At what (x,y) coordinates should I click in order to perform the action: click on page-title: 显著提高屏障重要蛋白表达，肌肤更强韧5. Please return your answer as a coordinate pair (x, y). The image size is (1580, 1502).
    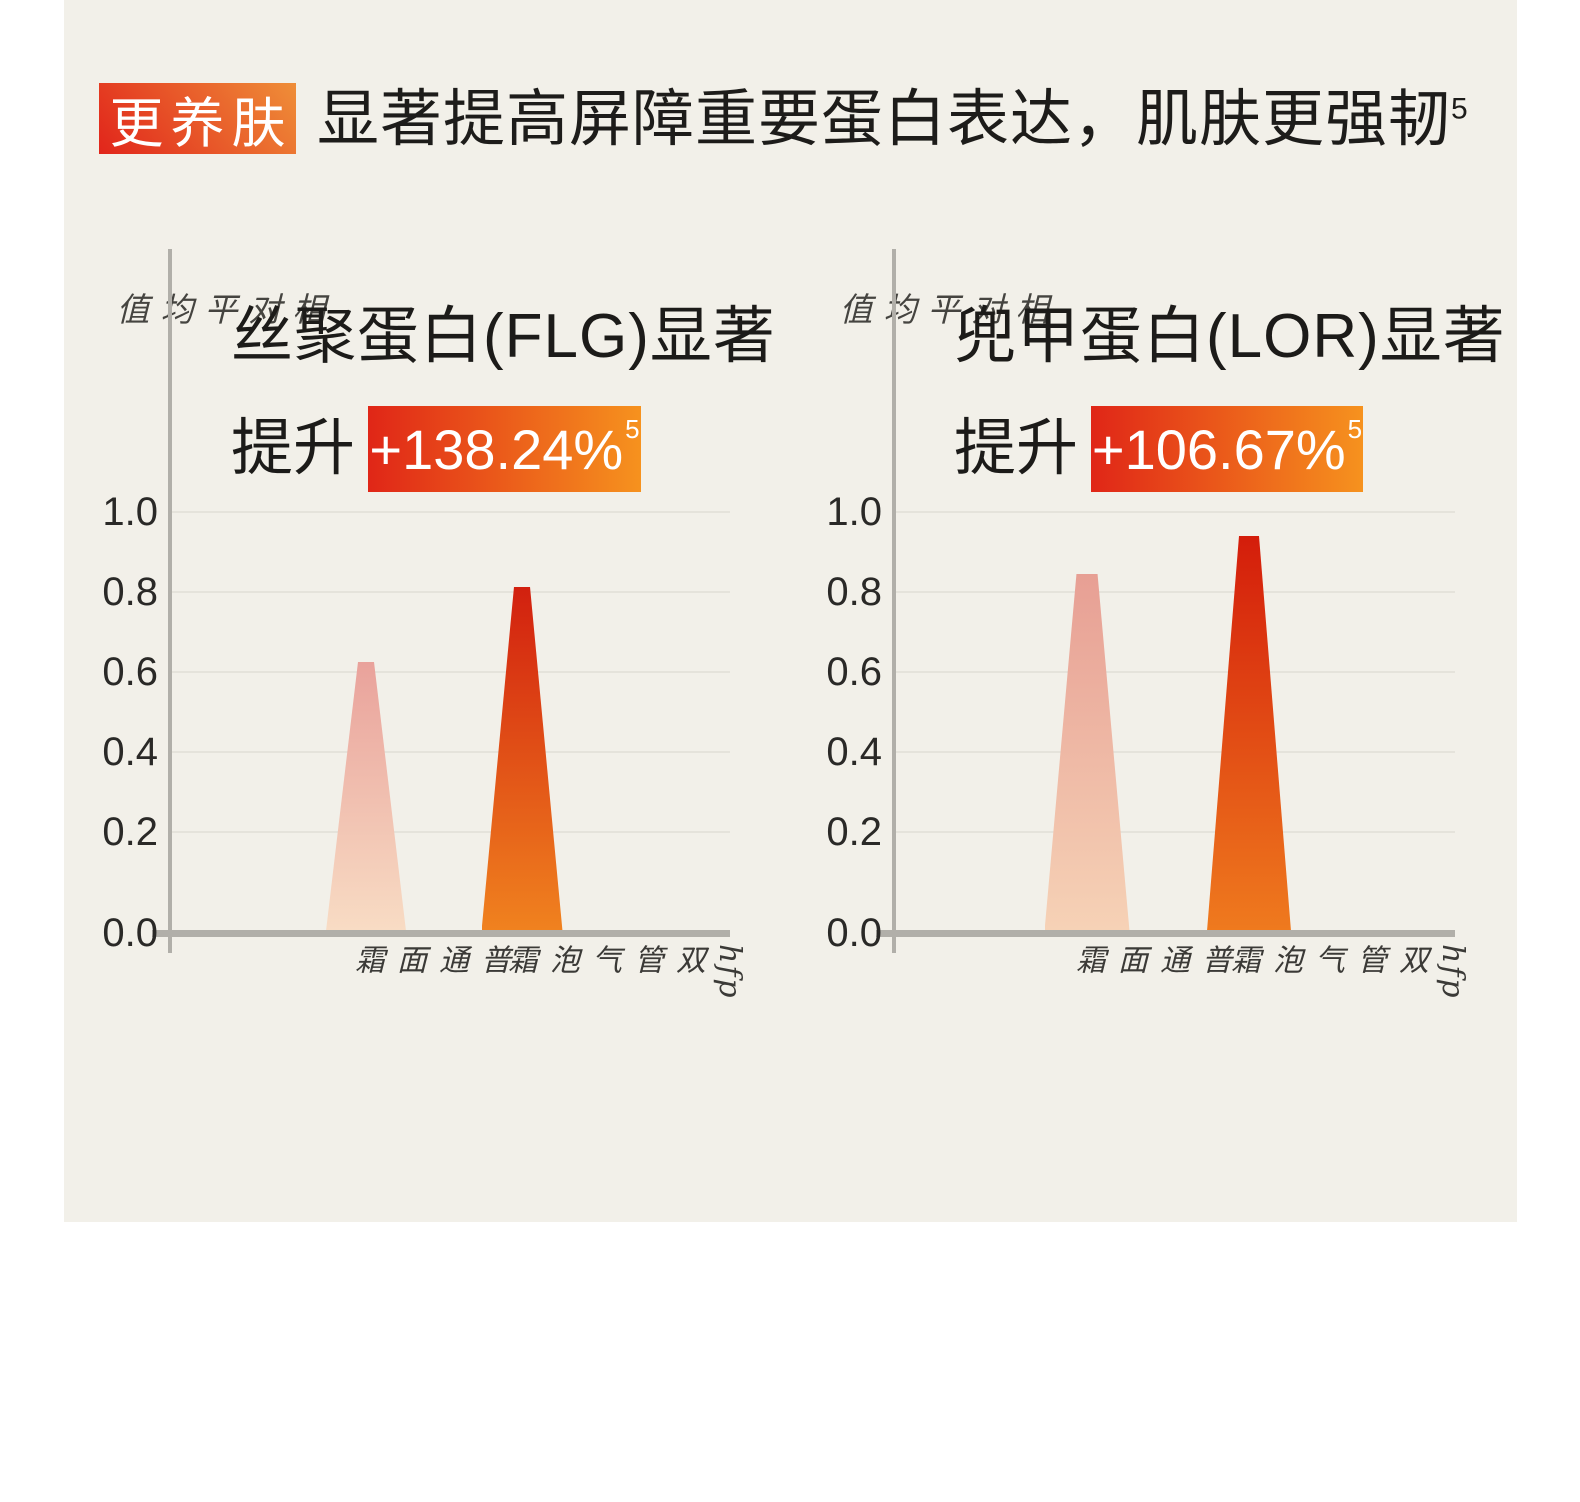
    Looking at the image, I should click on (893, 120).